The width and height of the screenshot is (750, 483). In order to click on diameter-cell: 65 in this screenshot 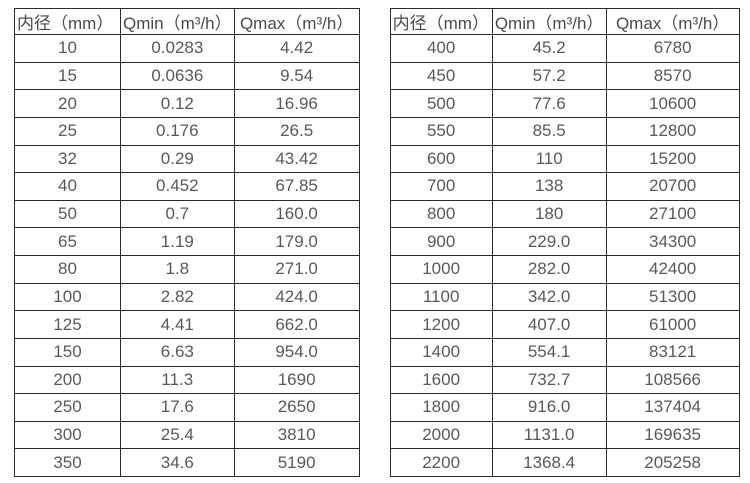, I will do `click(67, 241)`.